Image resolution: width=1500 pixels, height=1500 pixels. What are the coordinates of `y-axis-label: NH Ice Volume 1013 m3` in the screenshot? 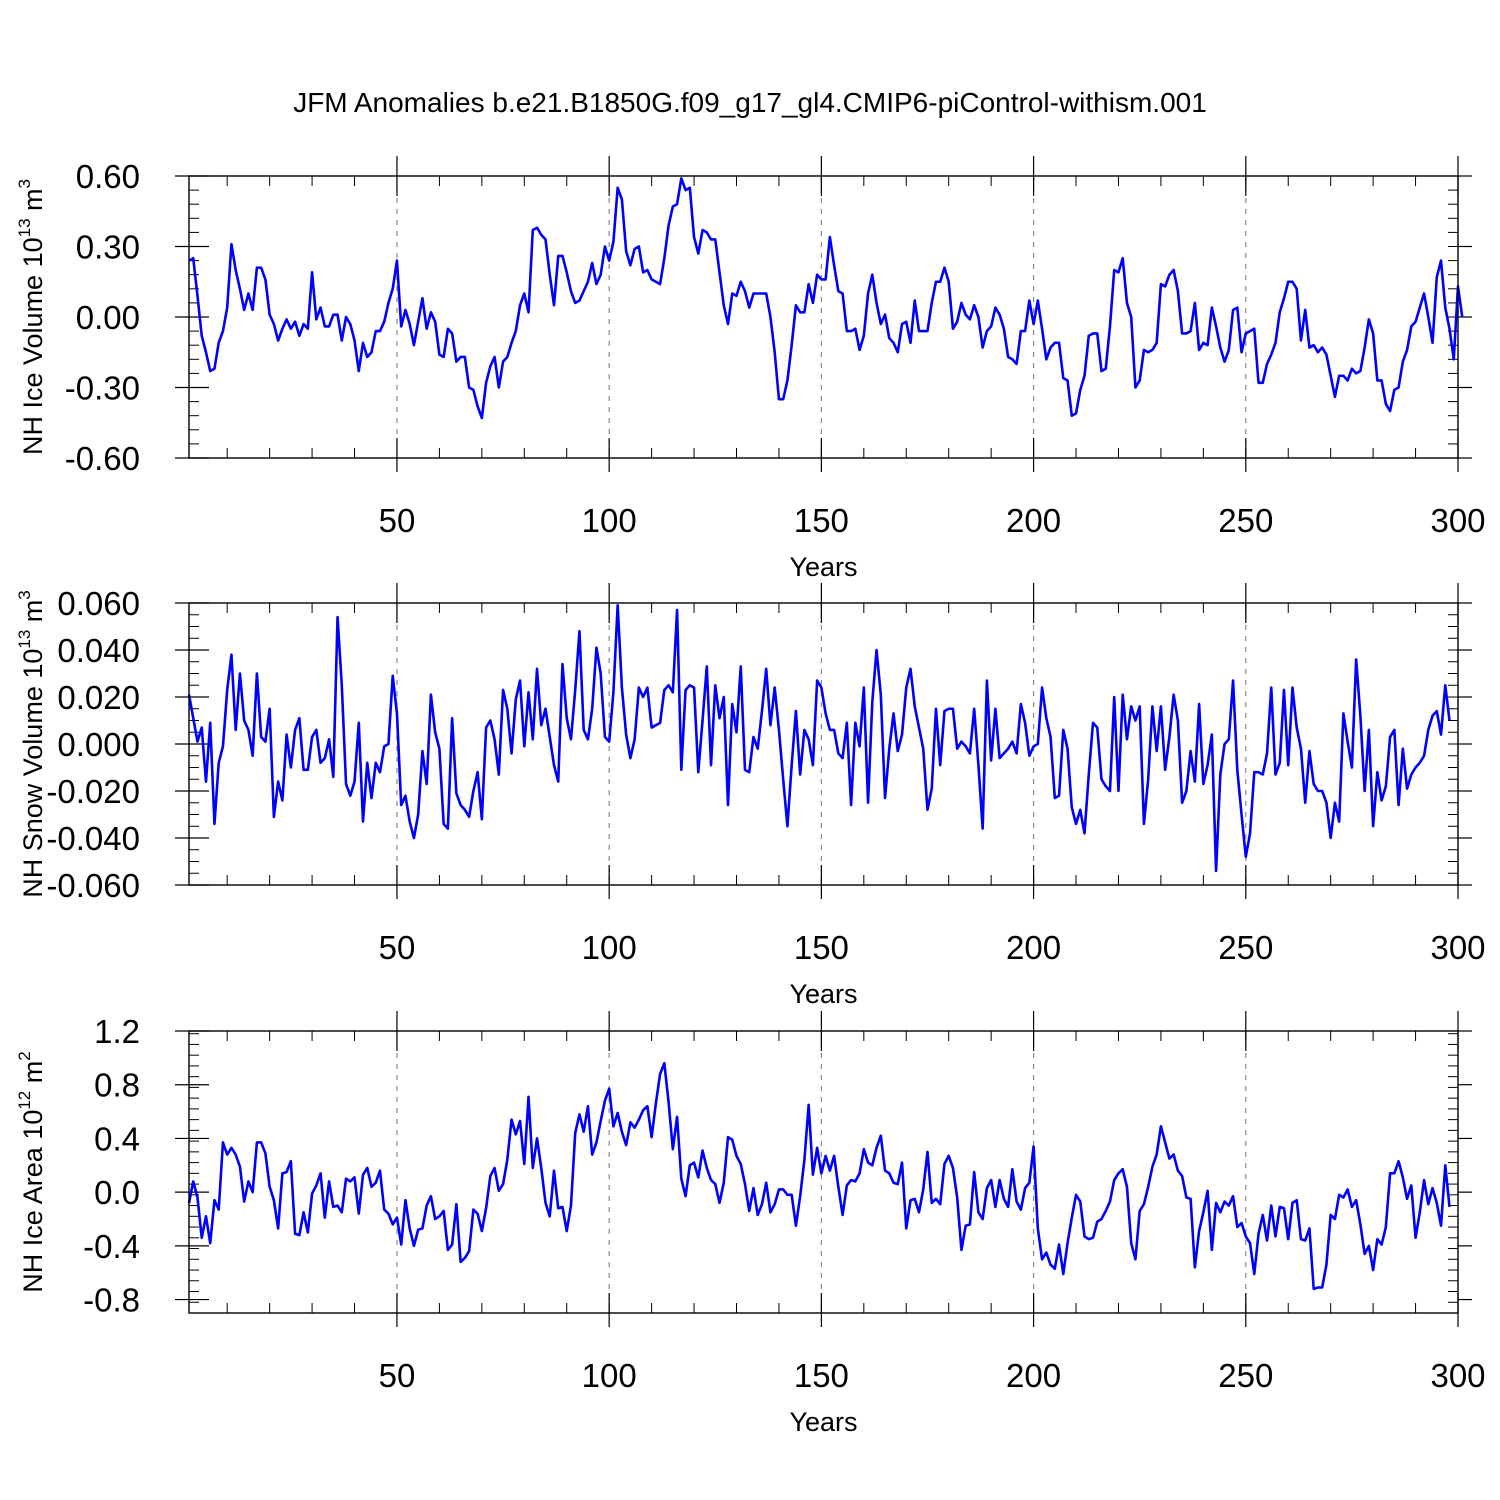 It's located at (31, 317).